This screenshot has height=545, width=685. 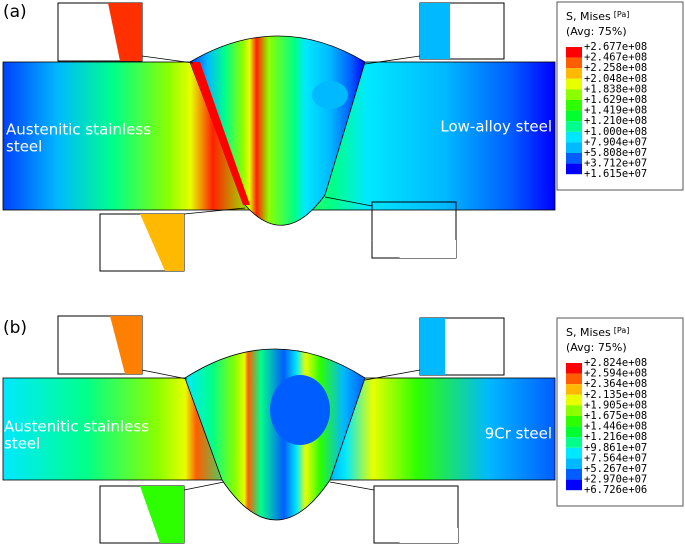 What do you see at coordinates (615, 153) in the screenshot?
I see `legend-value: +5.808e+07` at bounding box center [615, 153].